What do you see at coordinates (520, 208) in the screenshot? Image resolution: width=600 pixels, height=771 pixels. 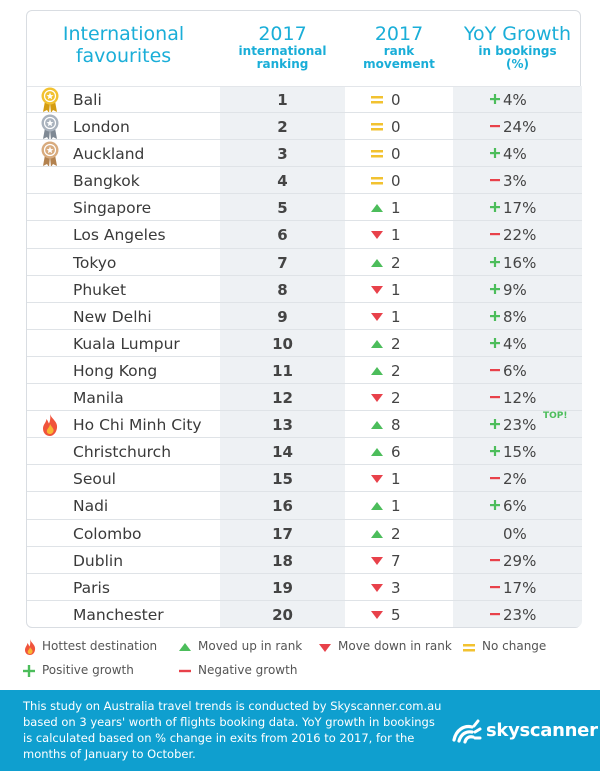 I see `growth-value: 17%` at bounding box center [520, 208].